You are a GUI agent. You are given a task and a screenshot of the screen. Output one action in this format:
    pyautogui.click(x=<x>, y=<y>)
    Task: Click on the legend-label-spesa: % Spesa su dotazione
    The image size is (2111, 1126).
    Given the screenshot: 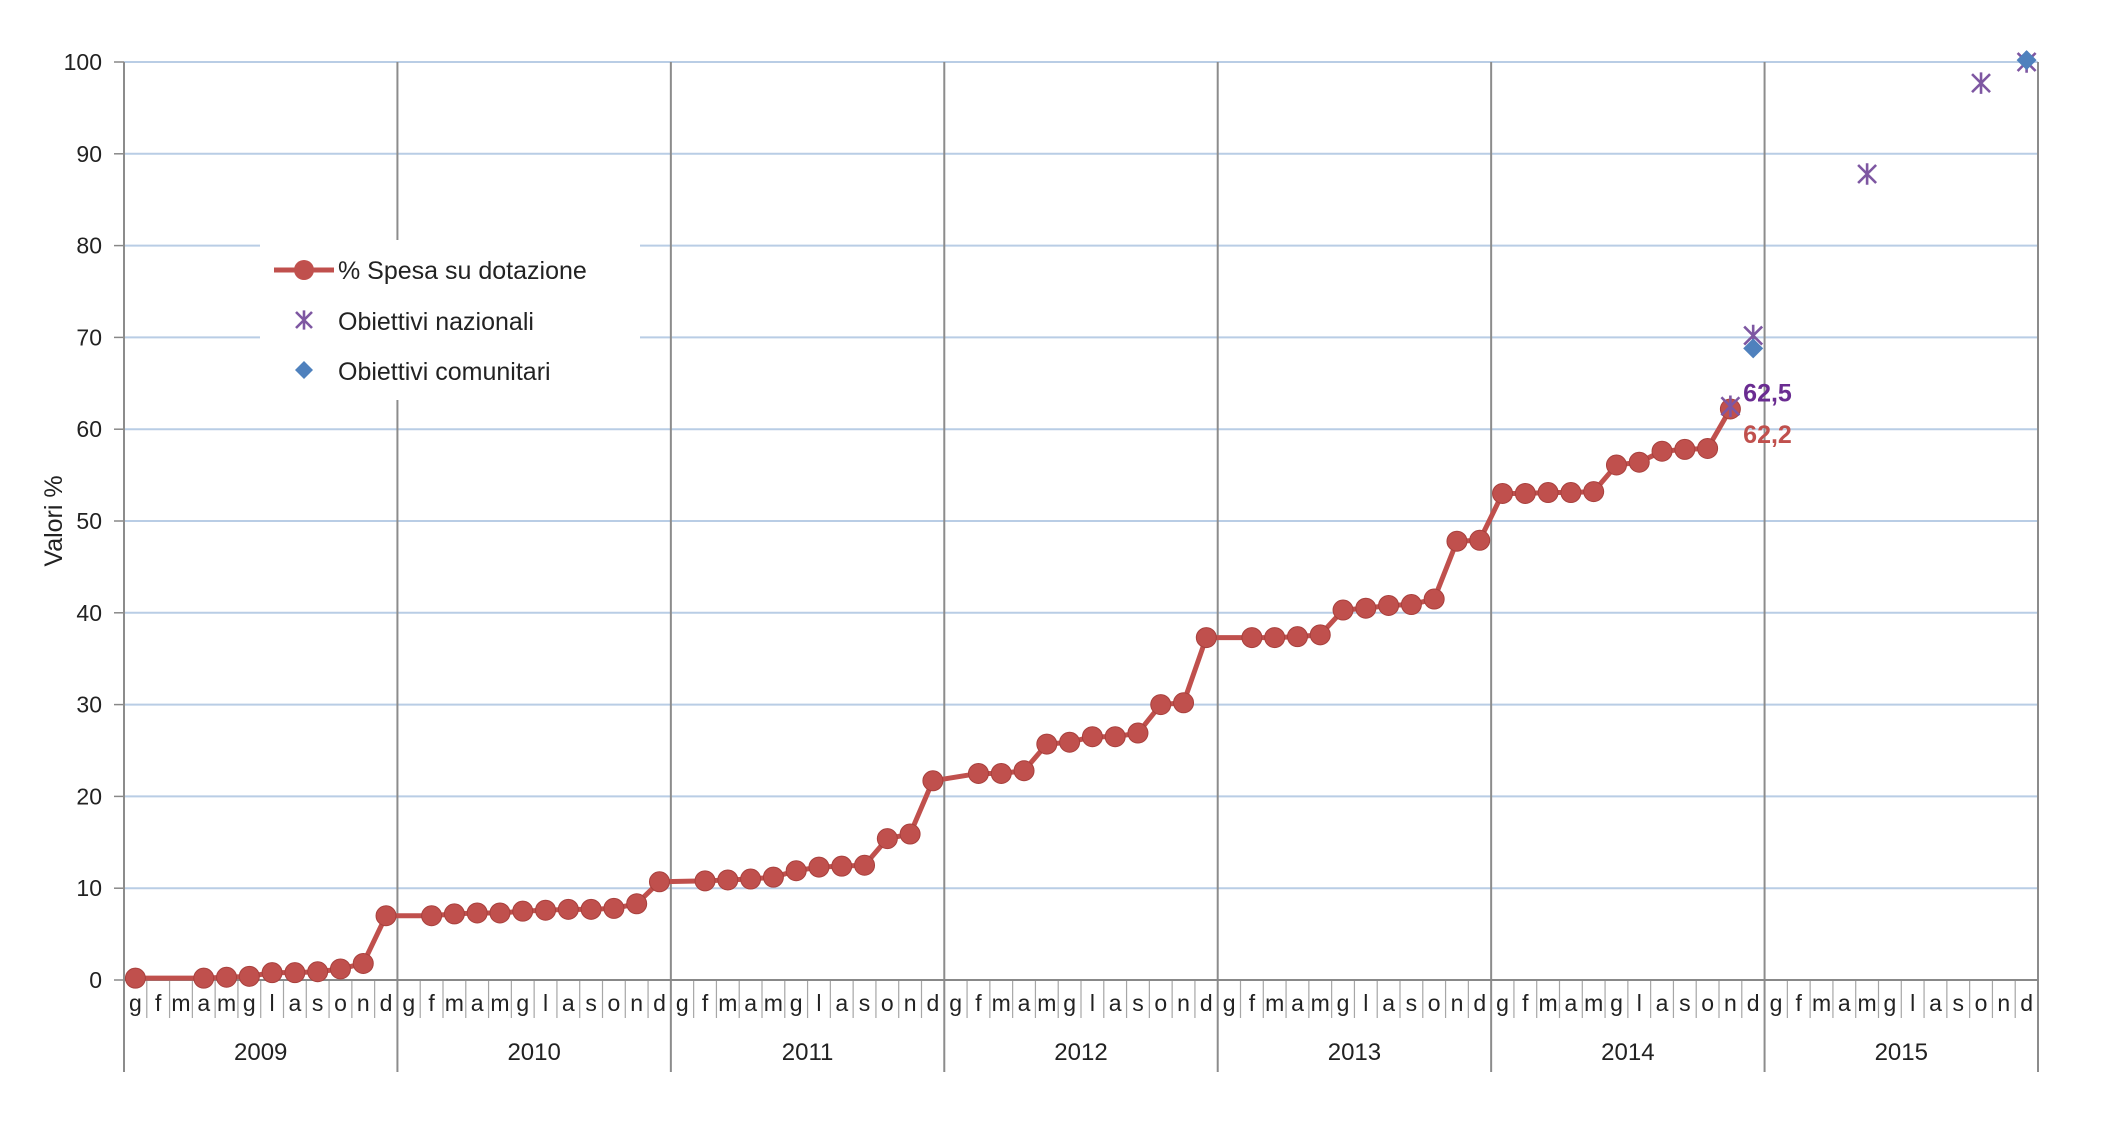 What is the action you would take?
    pyautogui.click(x=462, y=271)
    